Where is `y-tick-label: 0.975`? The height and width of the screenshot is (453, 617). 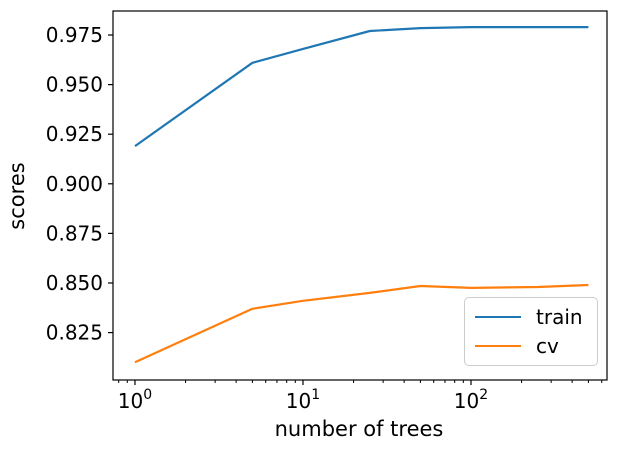
y-tick-label: 0.975 is located at coordinates (74, 35).